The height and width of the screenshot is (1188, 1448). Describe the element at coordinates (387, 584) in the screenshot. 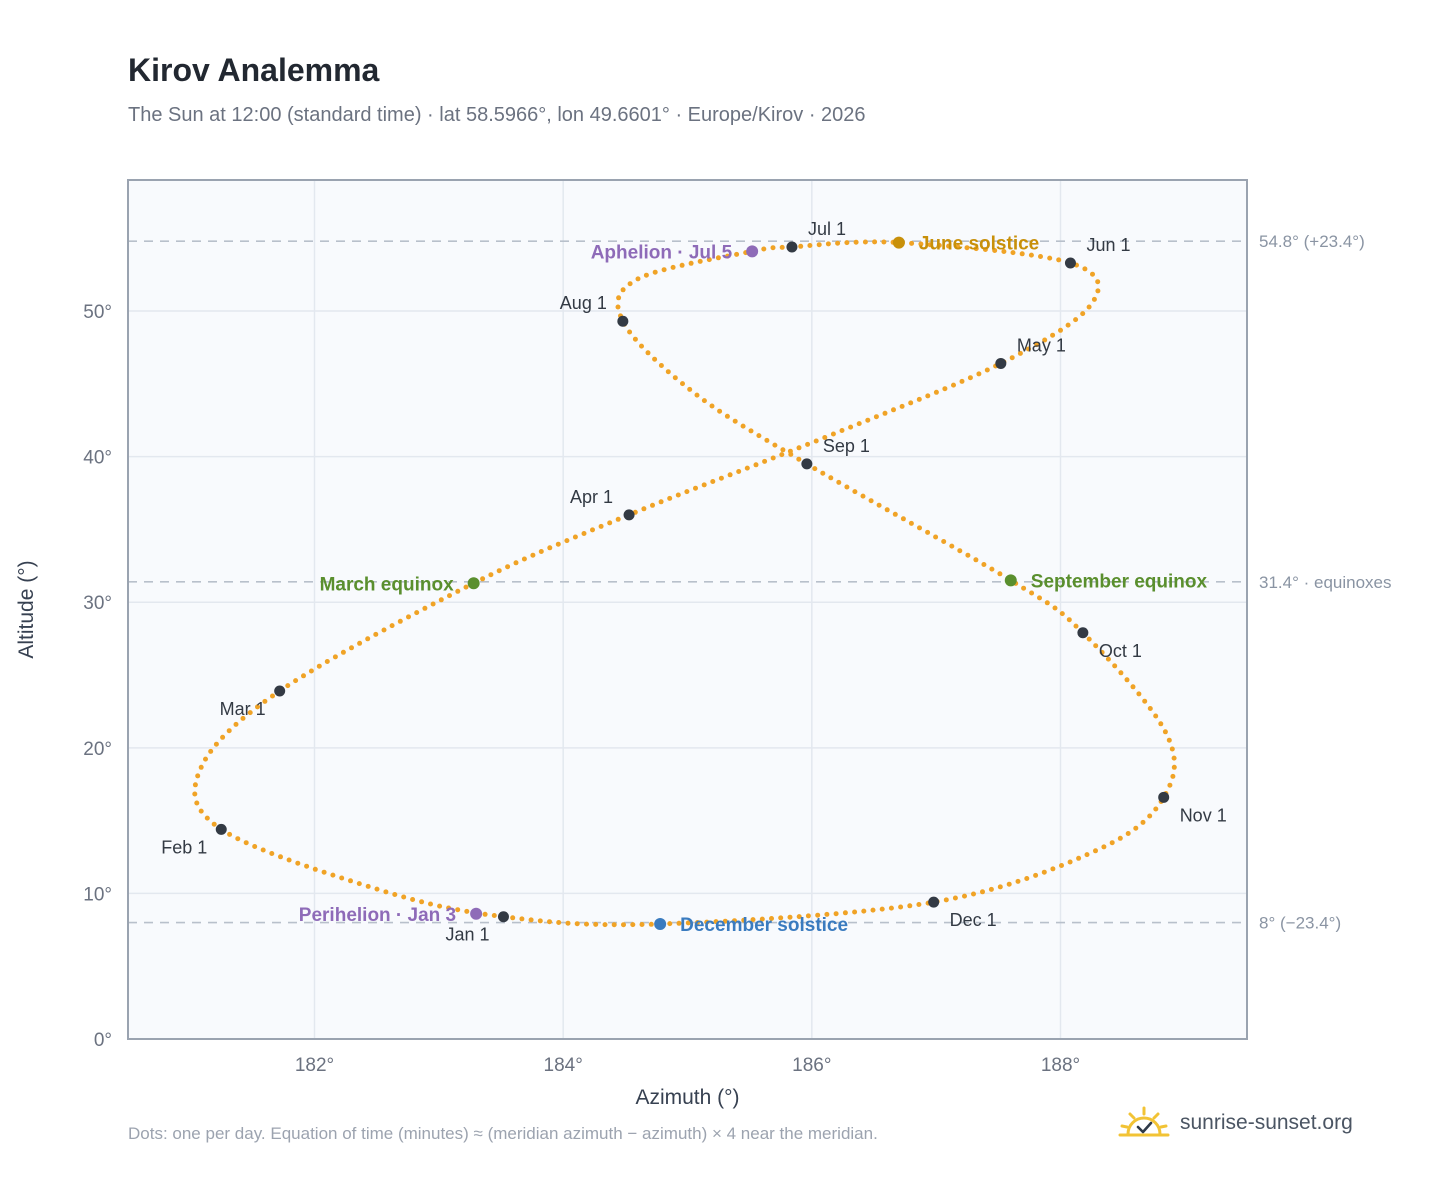

I see `event-label: March equinox` at that location.